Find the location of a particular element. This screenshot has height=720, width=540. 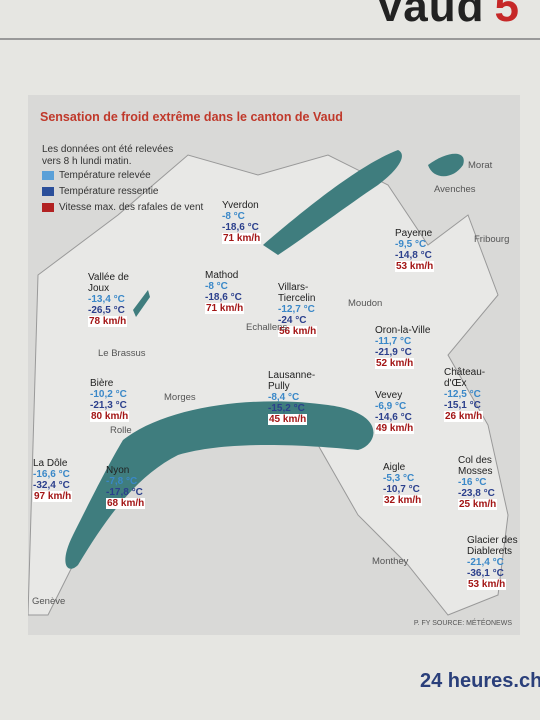

source-note: P. FY SOURCE: MÉTÉONEWS is located at coordinates (462, 623).